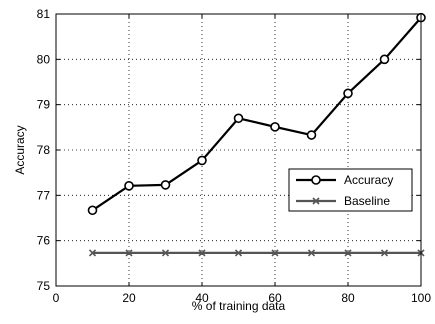 Image resolution: width=435 pixels, height=324 pixels. Describe the element at coordinates (56, 298) in the screenshot. I see `x-tick-label: 0` at that location.